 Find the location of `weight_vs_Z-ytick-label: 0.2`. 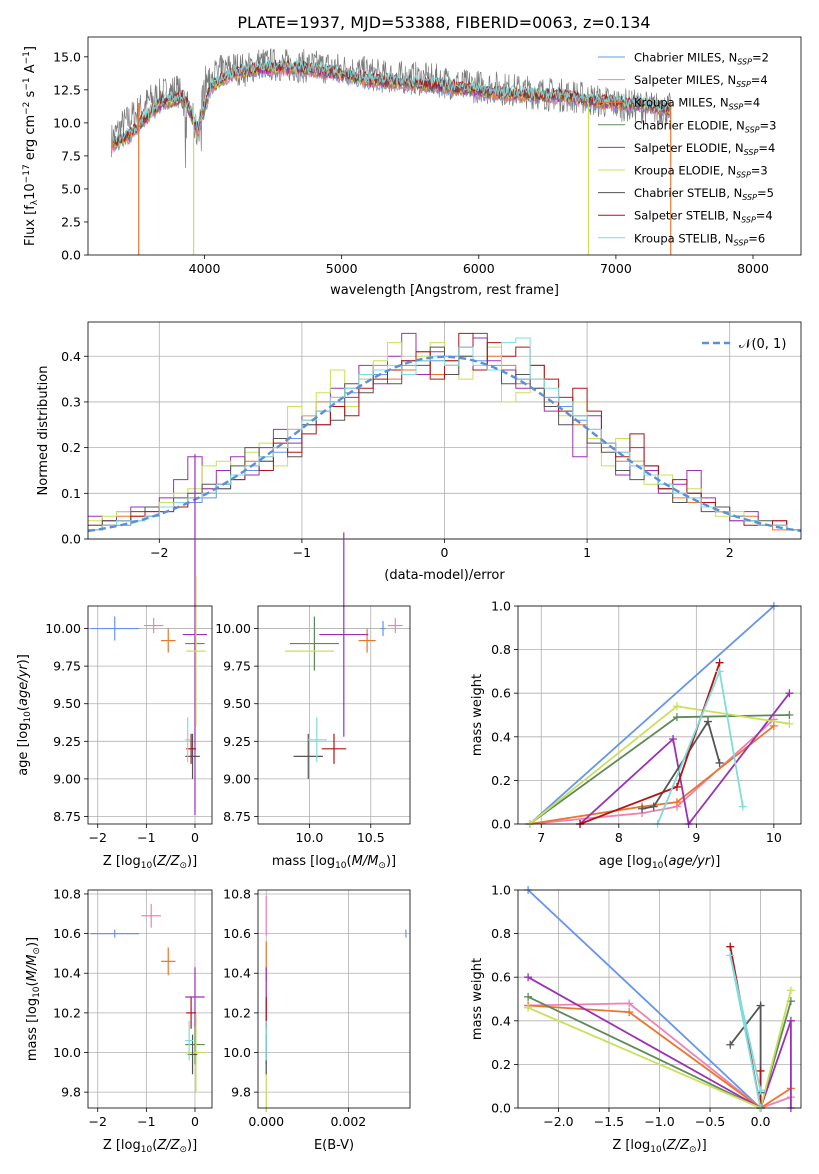

weight_vs_Z-ytick-label: 0.2 is located at coordinates (501, 1064).